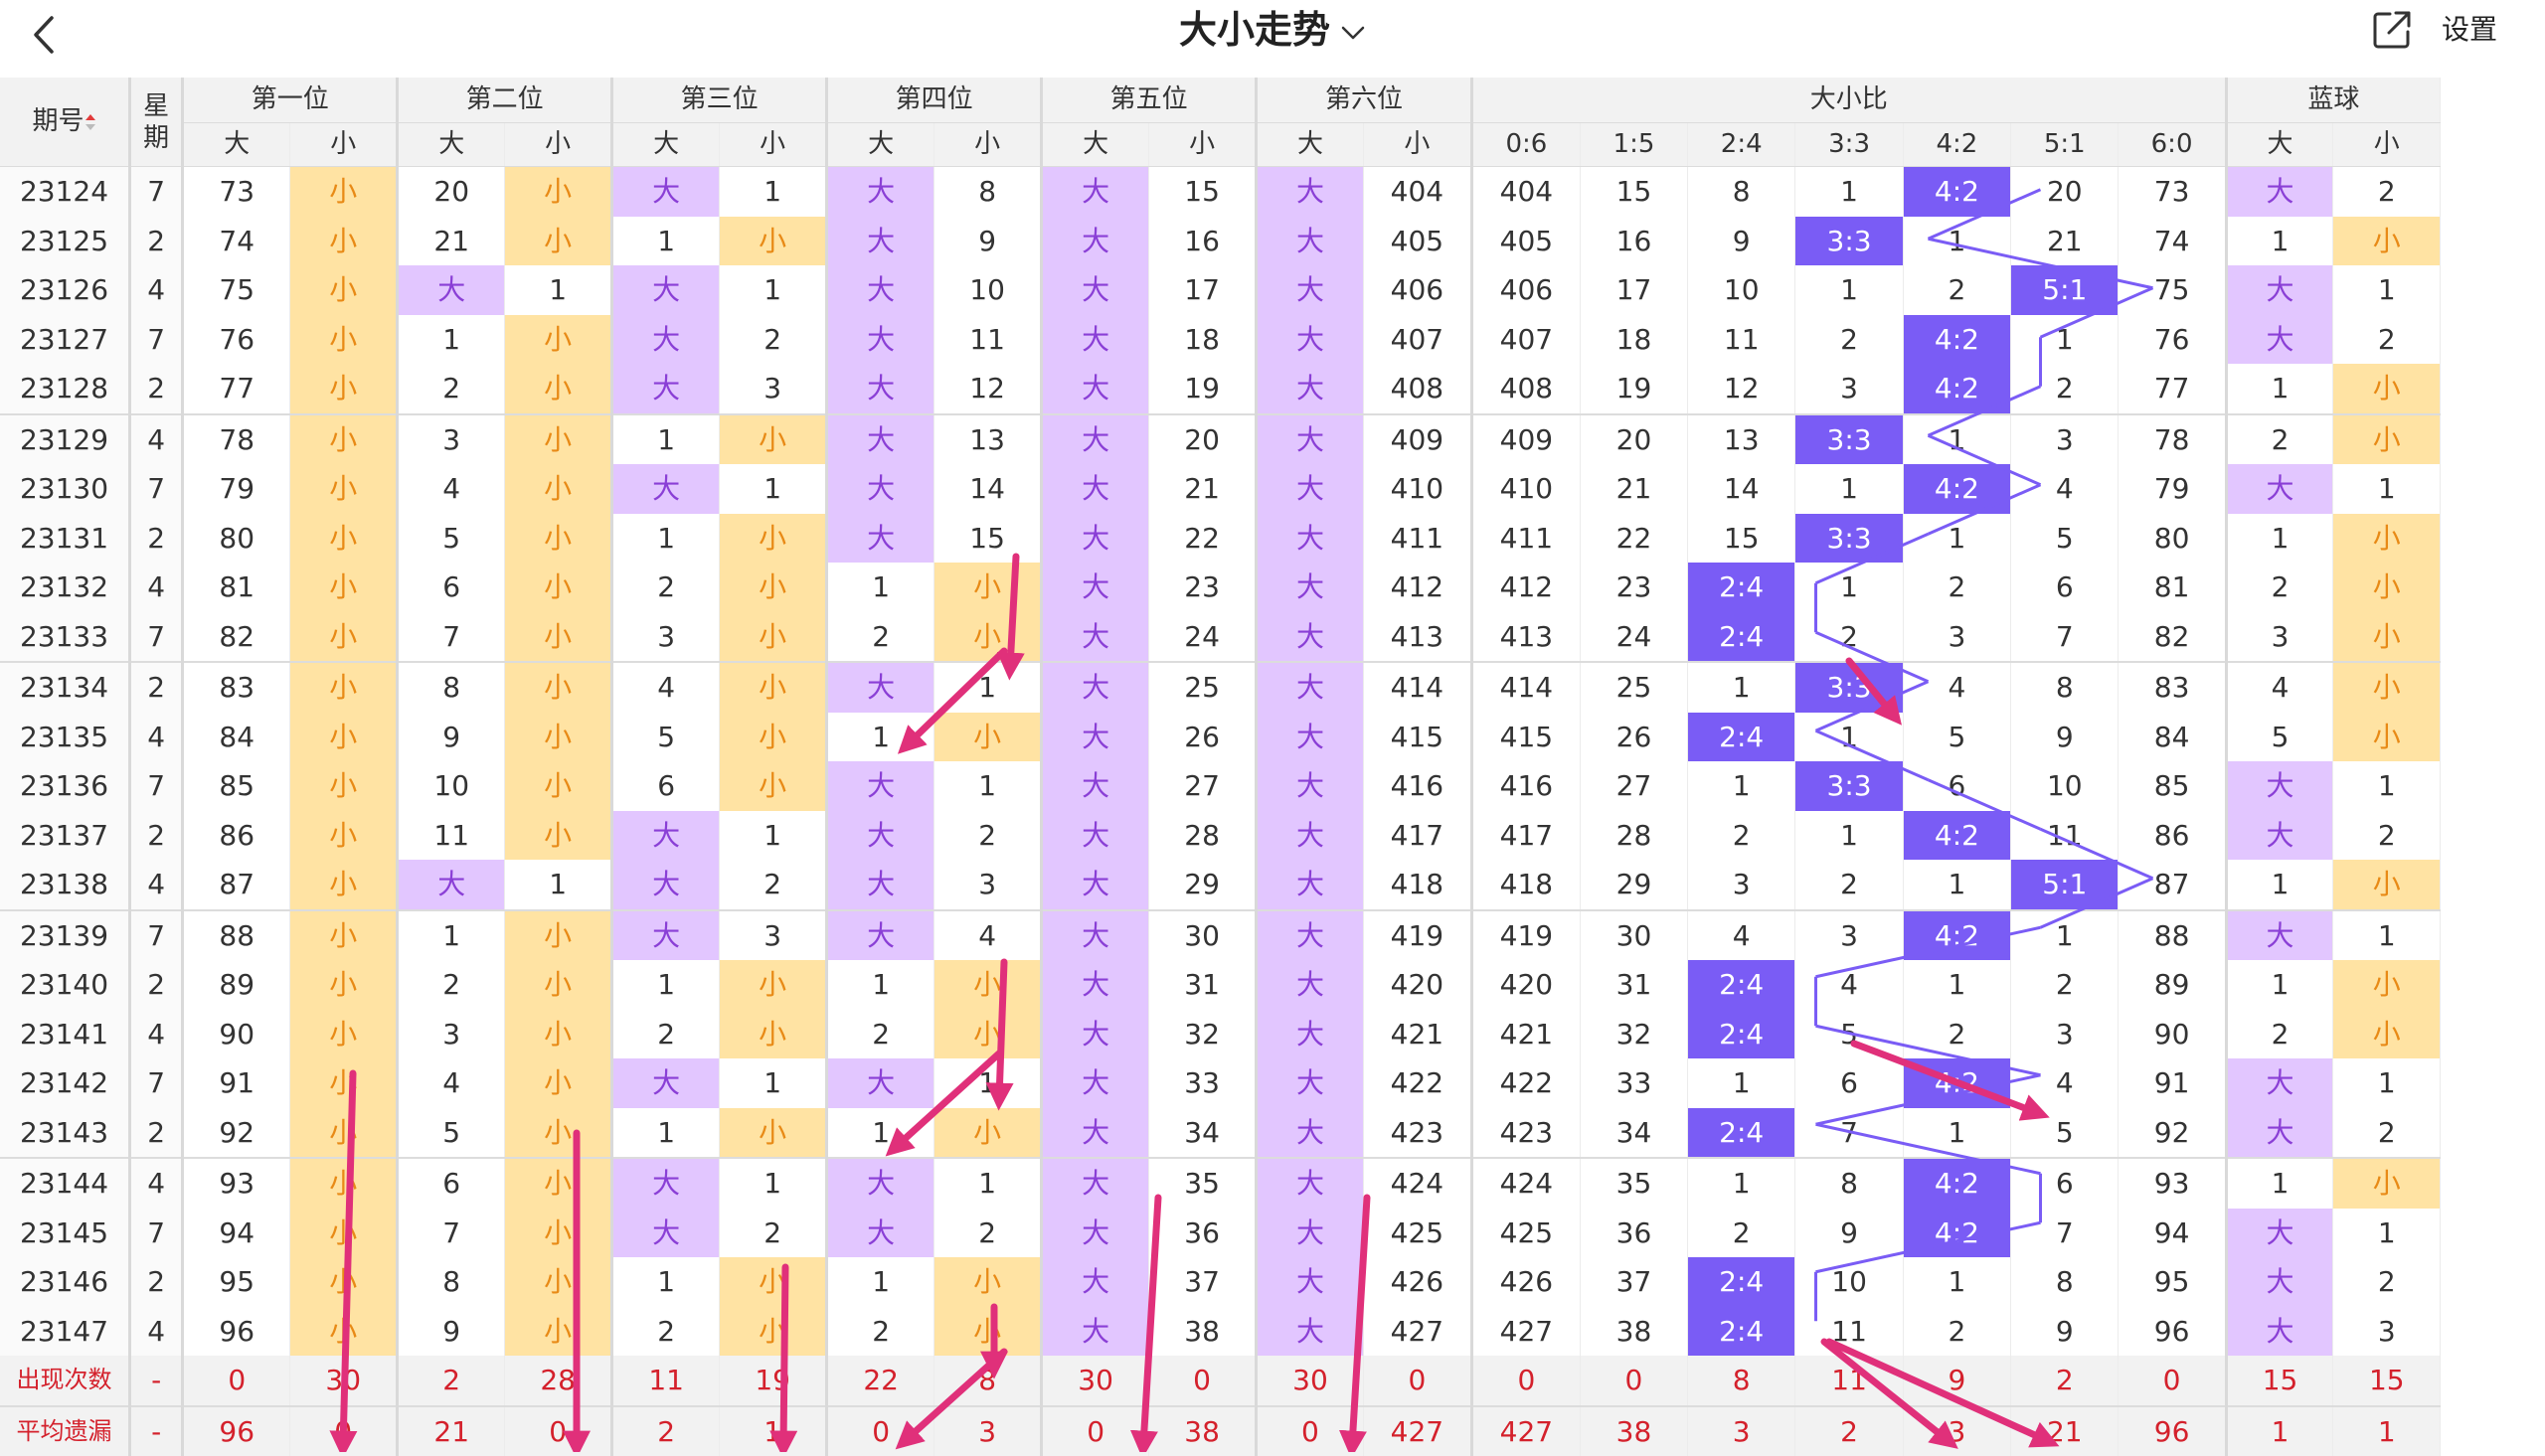 This screenshot has width=2545, height=1456. What do you see at coordinates (451, 1183) in the screenshot?
I see `omit-cell: 6` at bounding box center [451, 1183].